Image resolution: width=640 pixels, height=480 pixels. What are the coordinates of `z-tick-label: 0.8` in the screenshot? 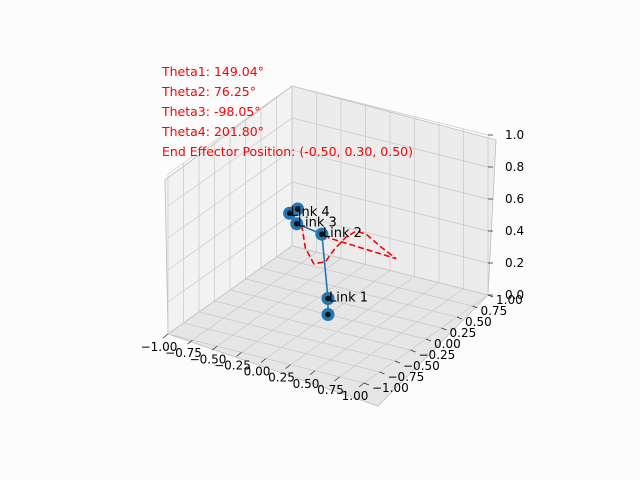 It's located at (514, 167).